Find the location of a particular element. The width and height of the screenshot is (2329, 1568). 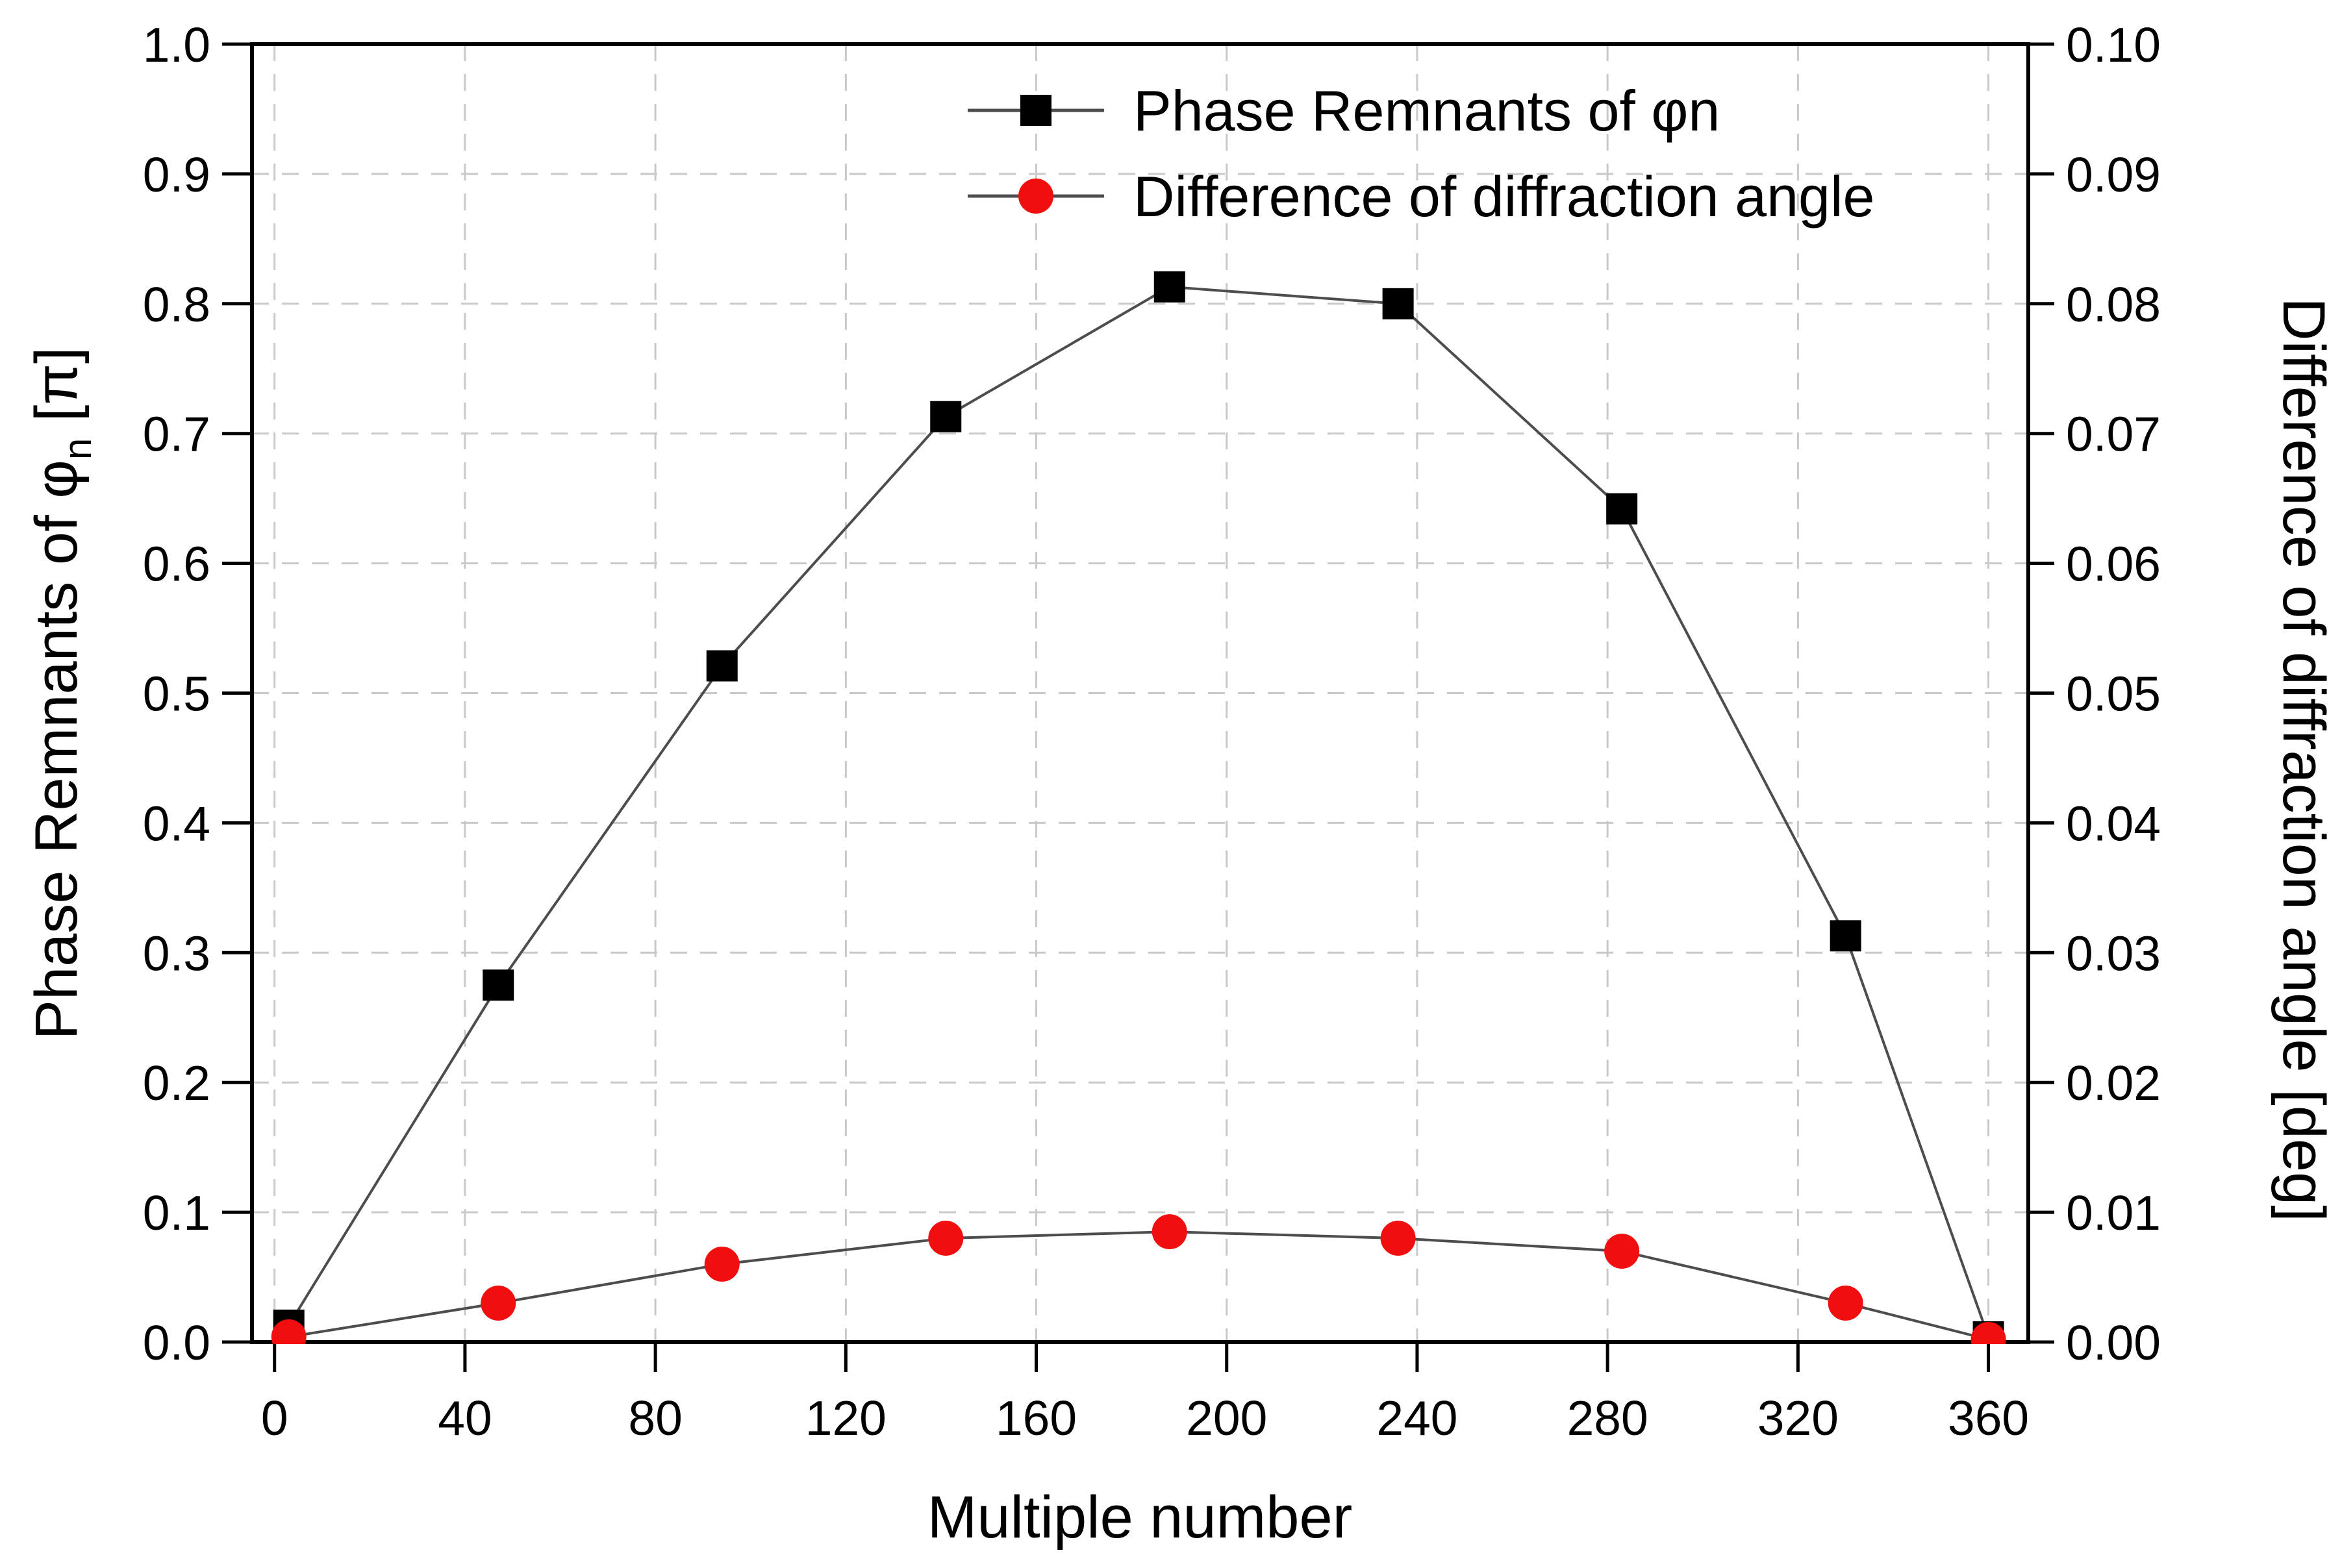

x-axis-tick-label: 40 is located at coordinates (465, 1418).